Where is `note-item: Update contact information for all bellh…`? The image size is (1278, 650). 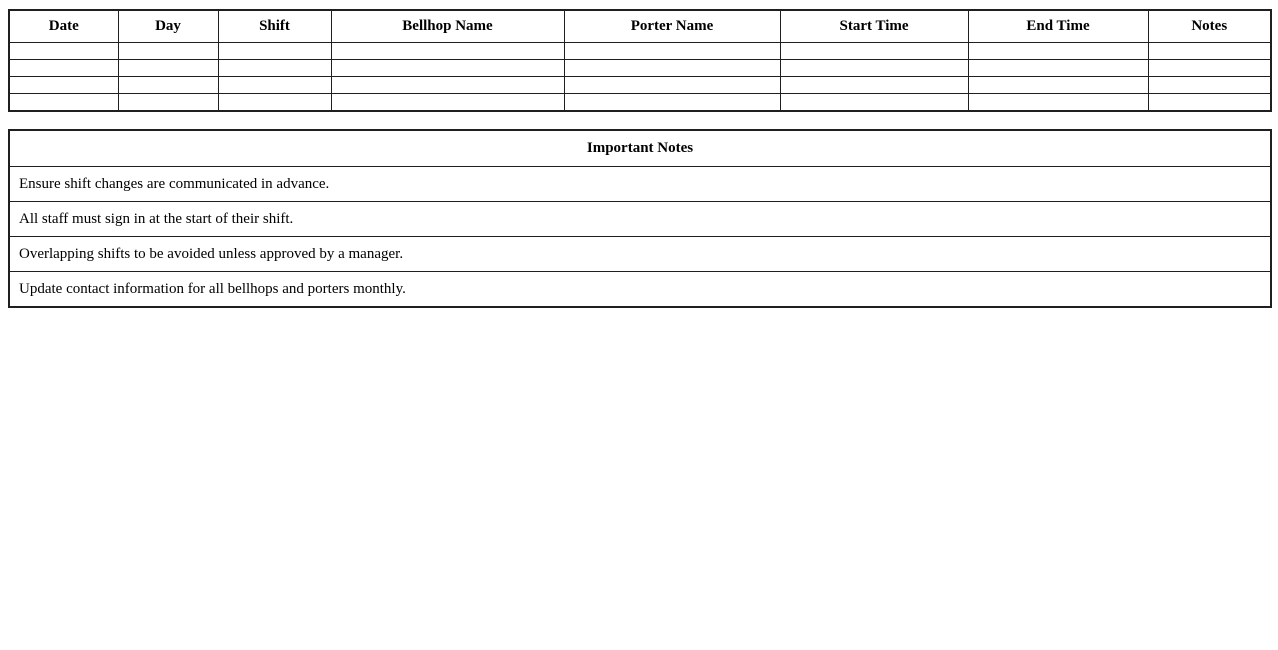
note-item: Update contact information for all bellh… is located at coordinates (640, 289).